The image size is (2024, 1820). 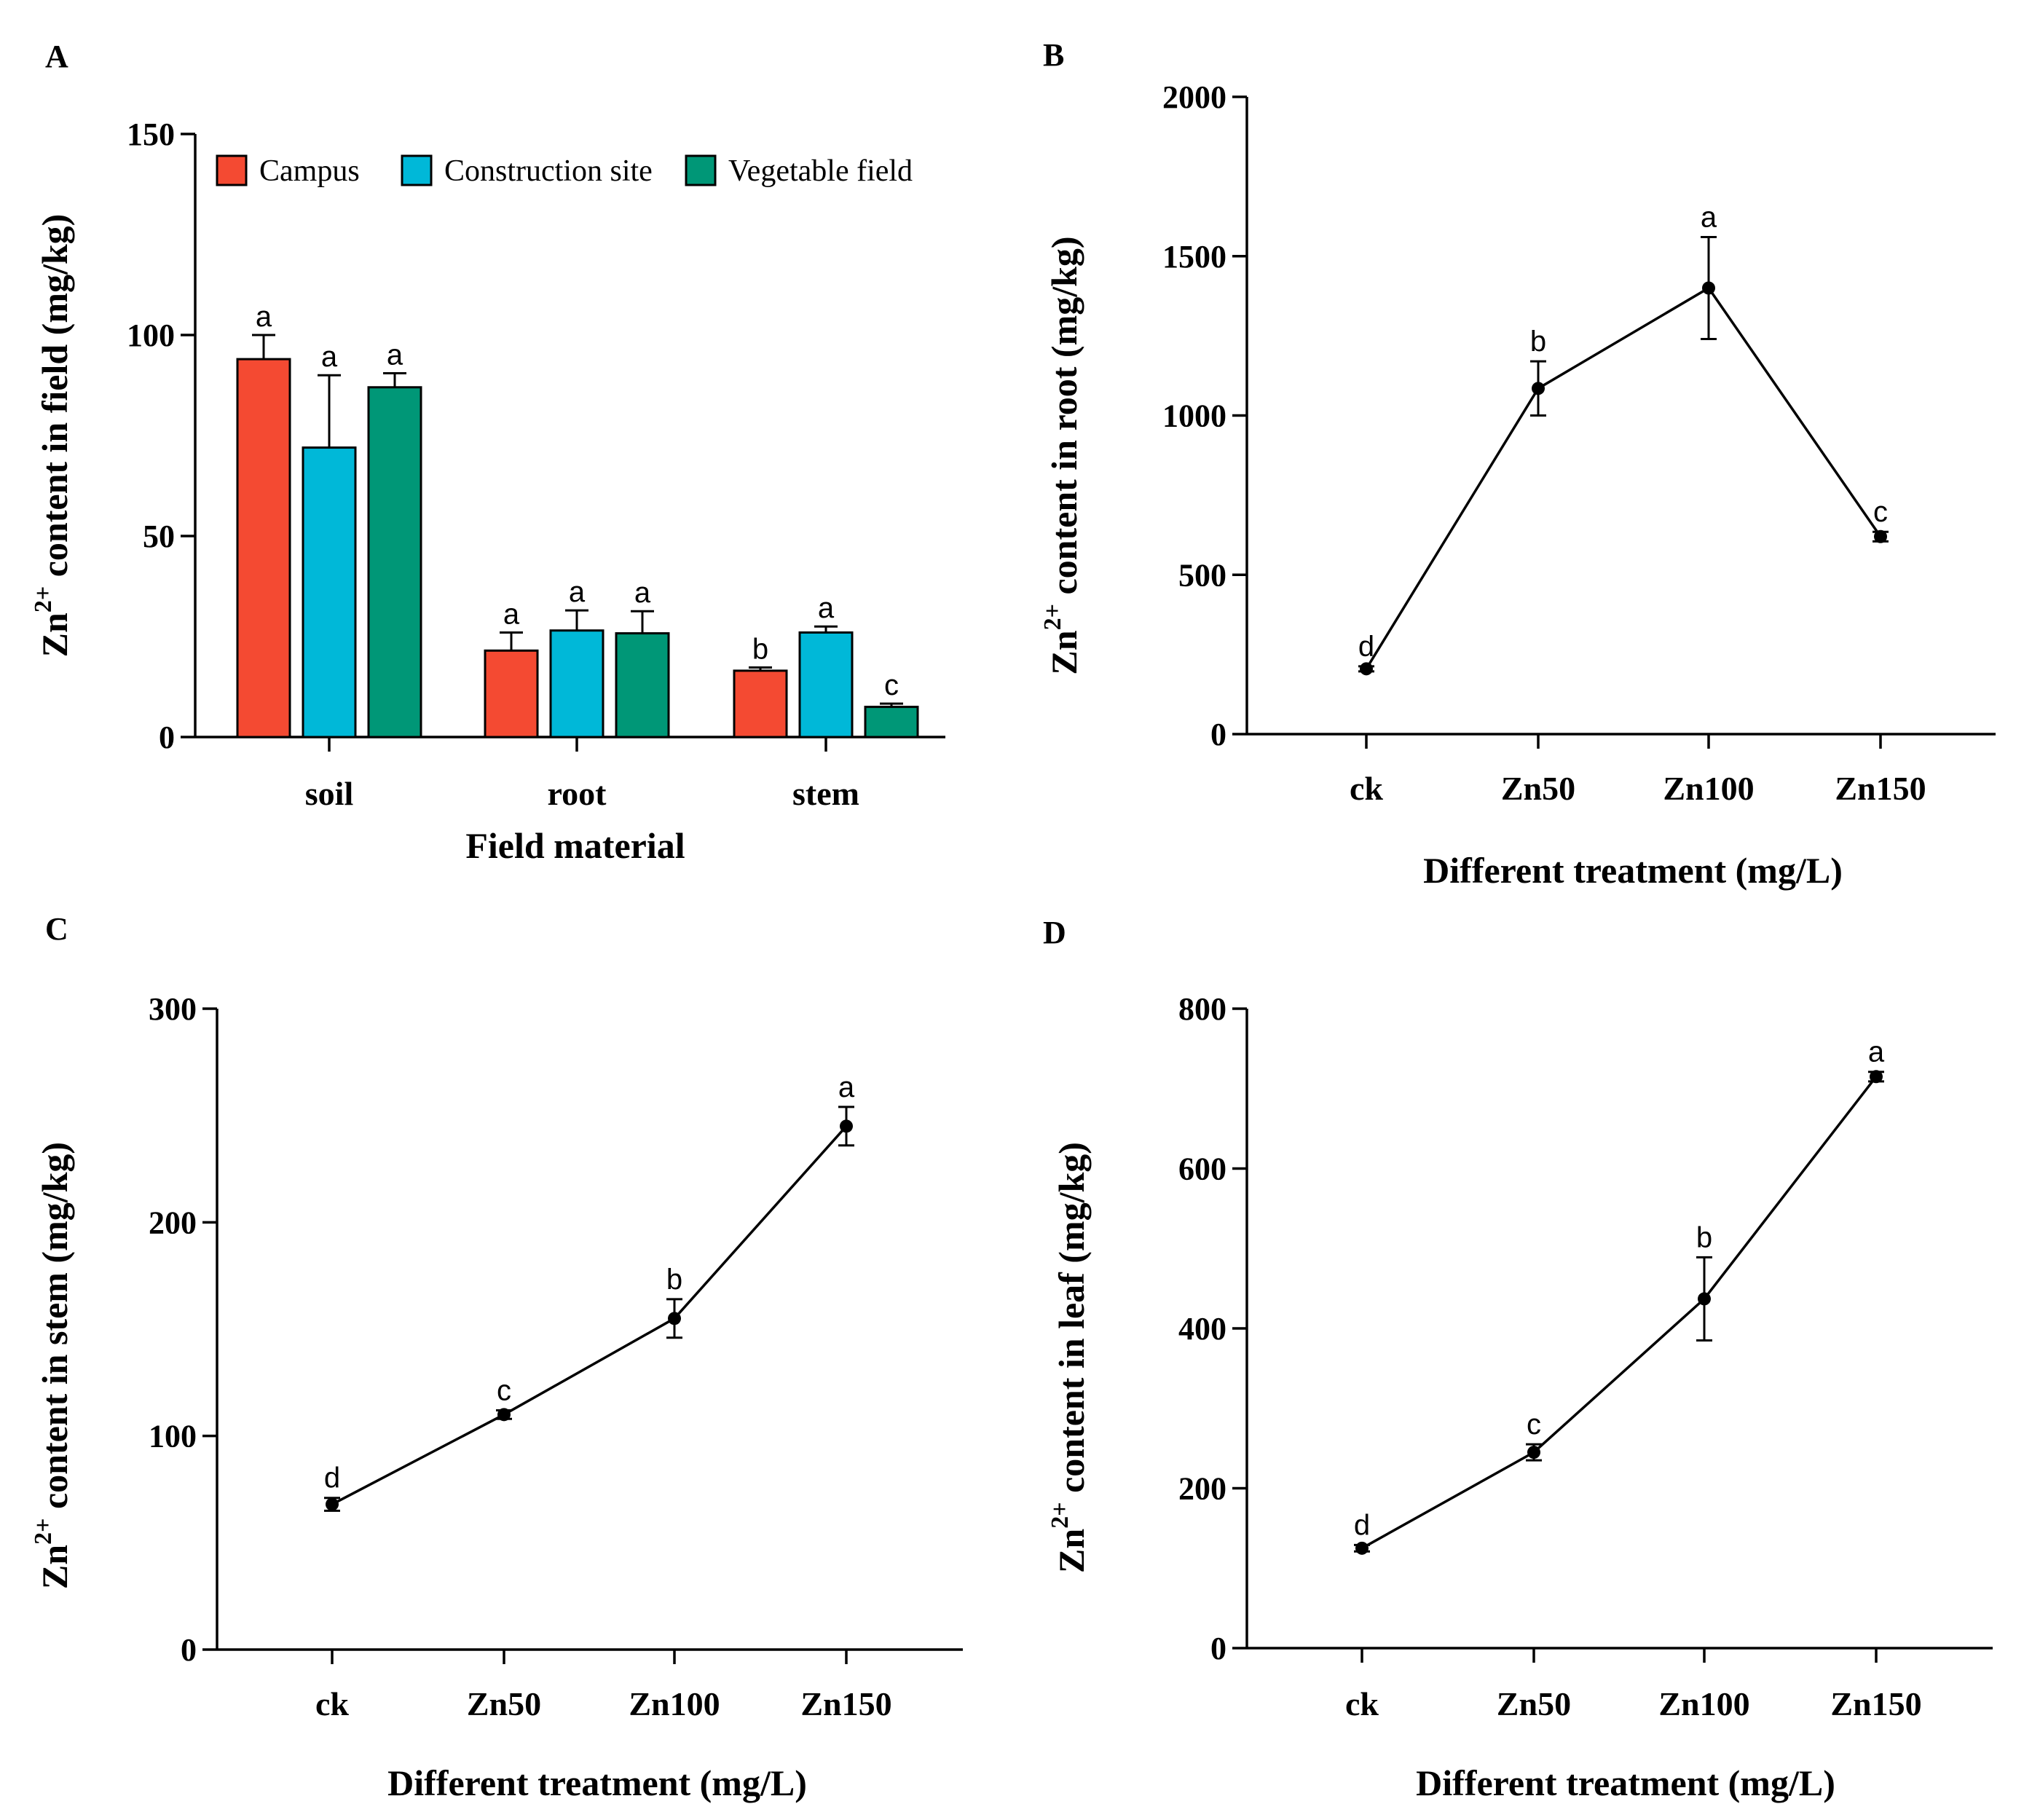 I want to click on legend-item-campus: Campus, so click(x=288, y=171).